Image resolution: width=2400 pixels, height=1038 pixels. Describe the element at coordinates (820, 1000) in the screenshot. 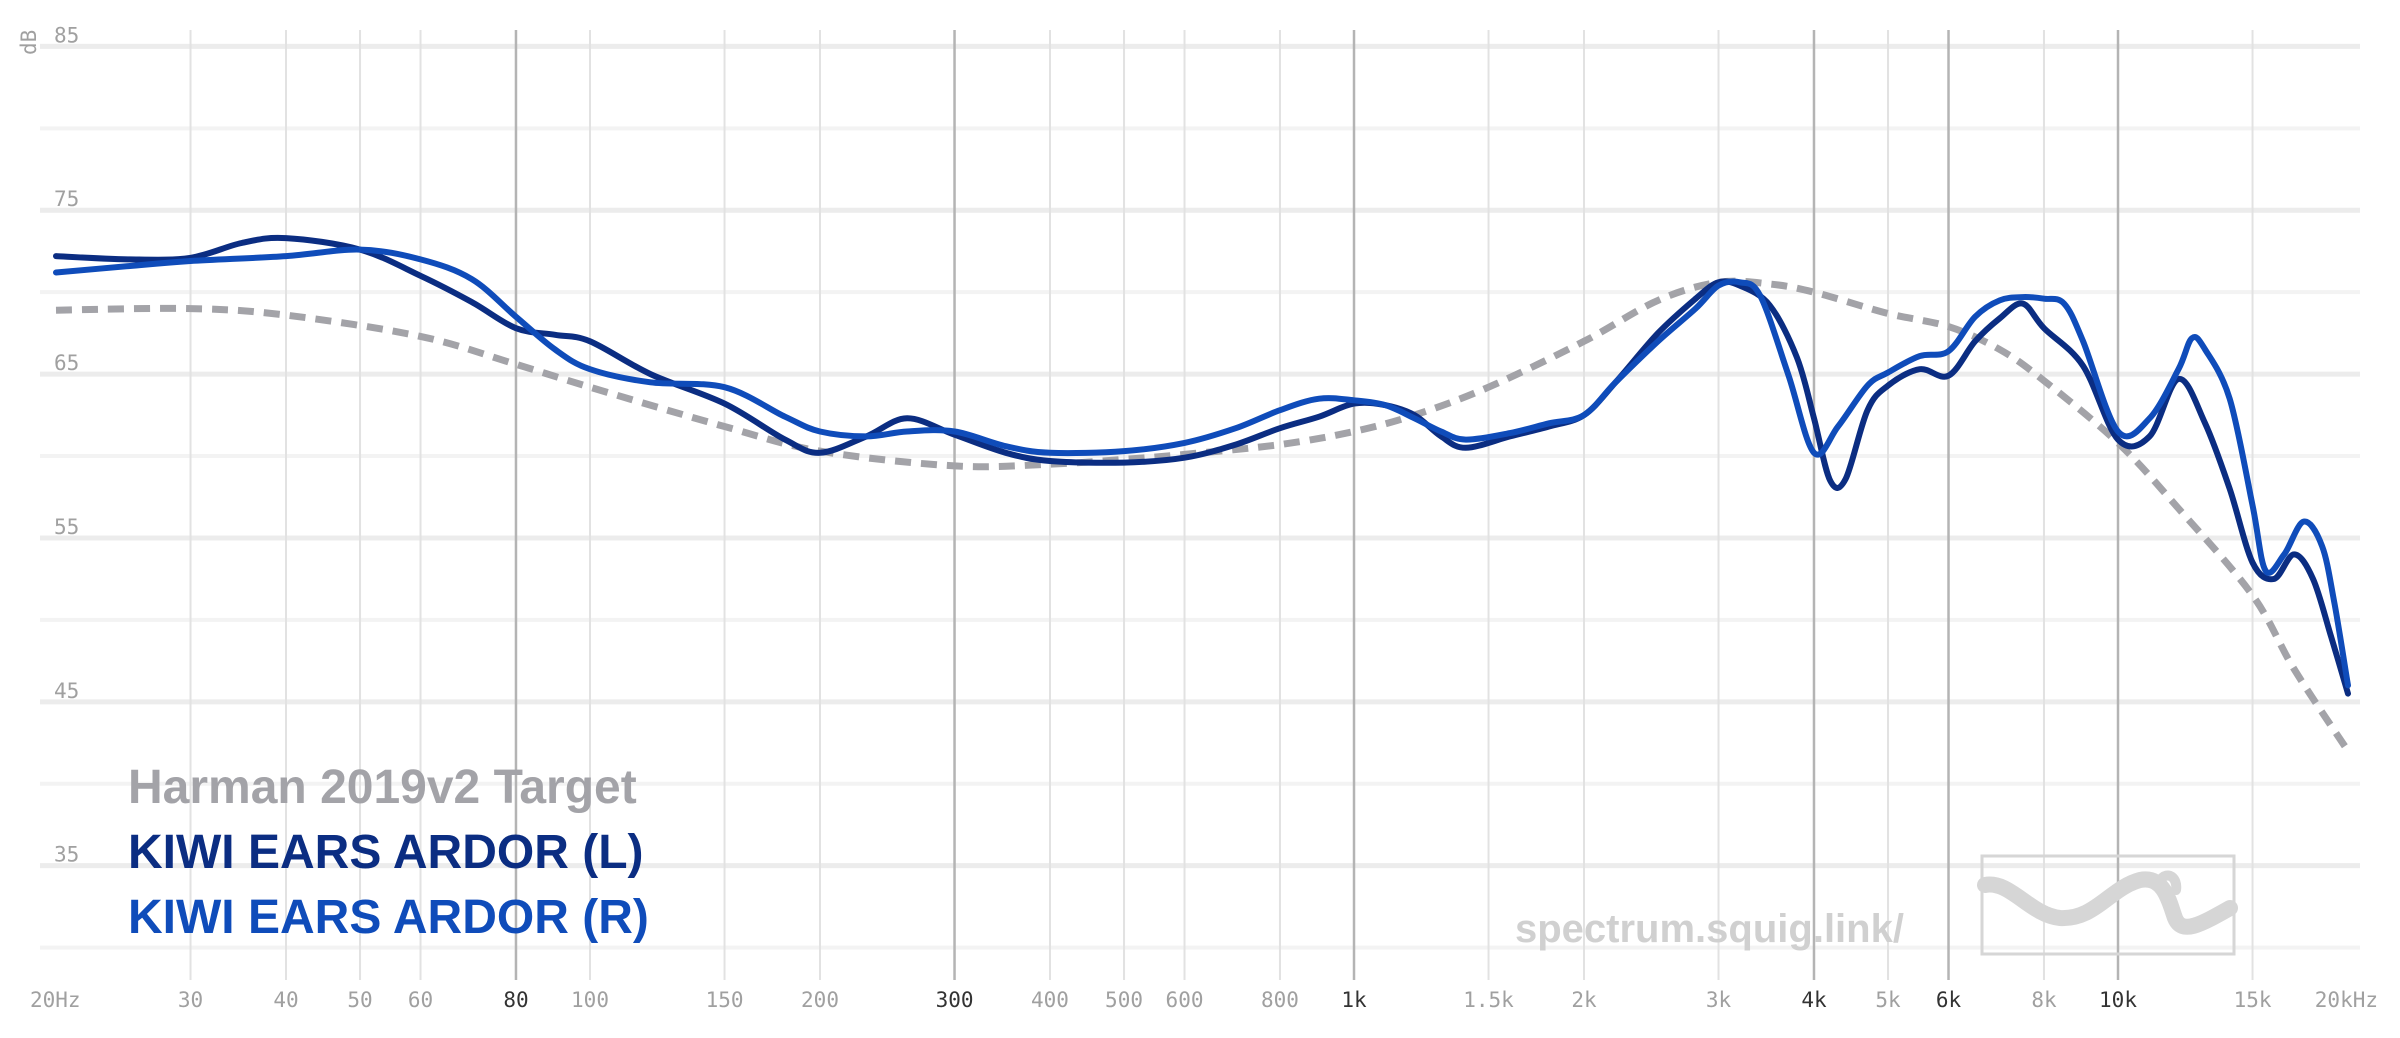

I see `x-tick-label: 200` at that location.